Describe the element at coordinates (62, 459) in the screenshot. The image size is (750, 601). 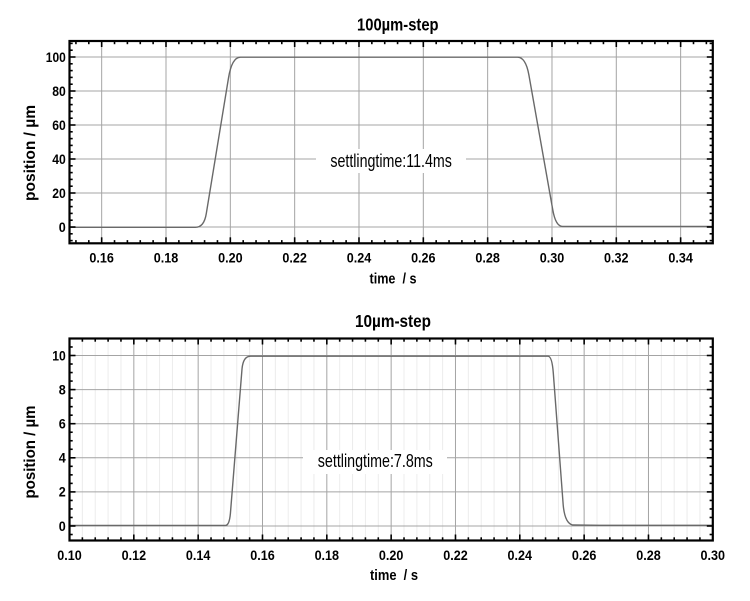
I see `svg-text: 4` at that location.